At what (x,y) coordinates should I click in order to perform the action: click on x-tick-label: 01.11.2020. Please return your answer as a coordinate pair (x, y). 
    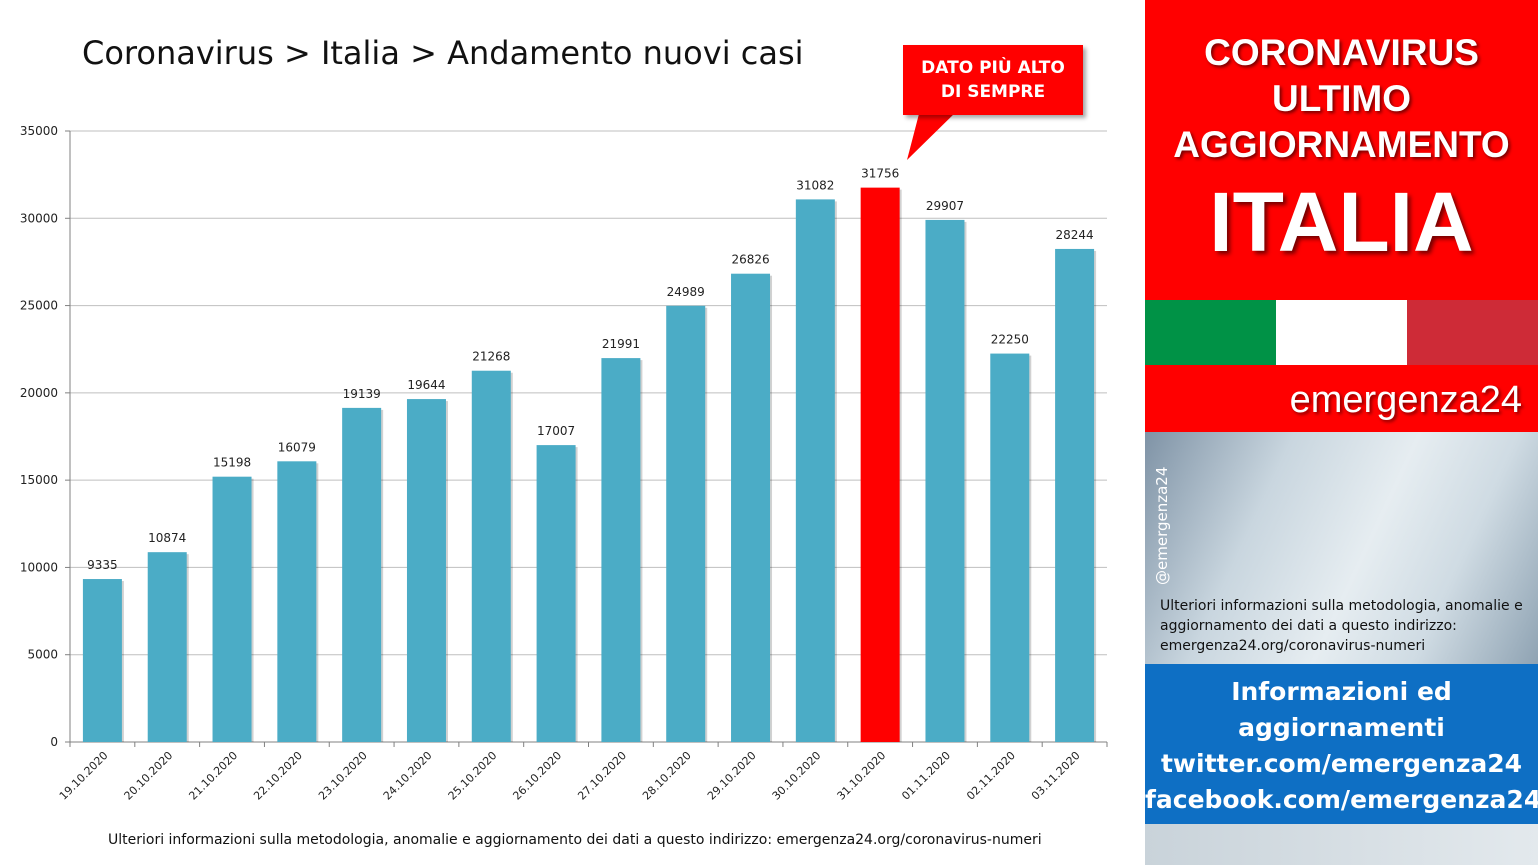
    Looking at the image, I should click on (926, 776).